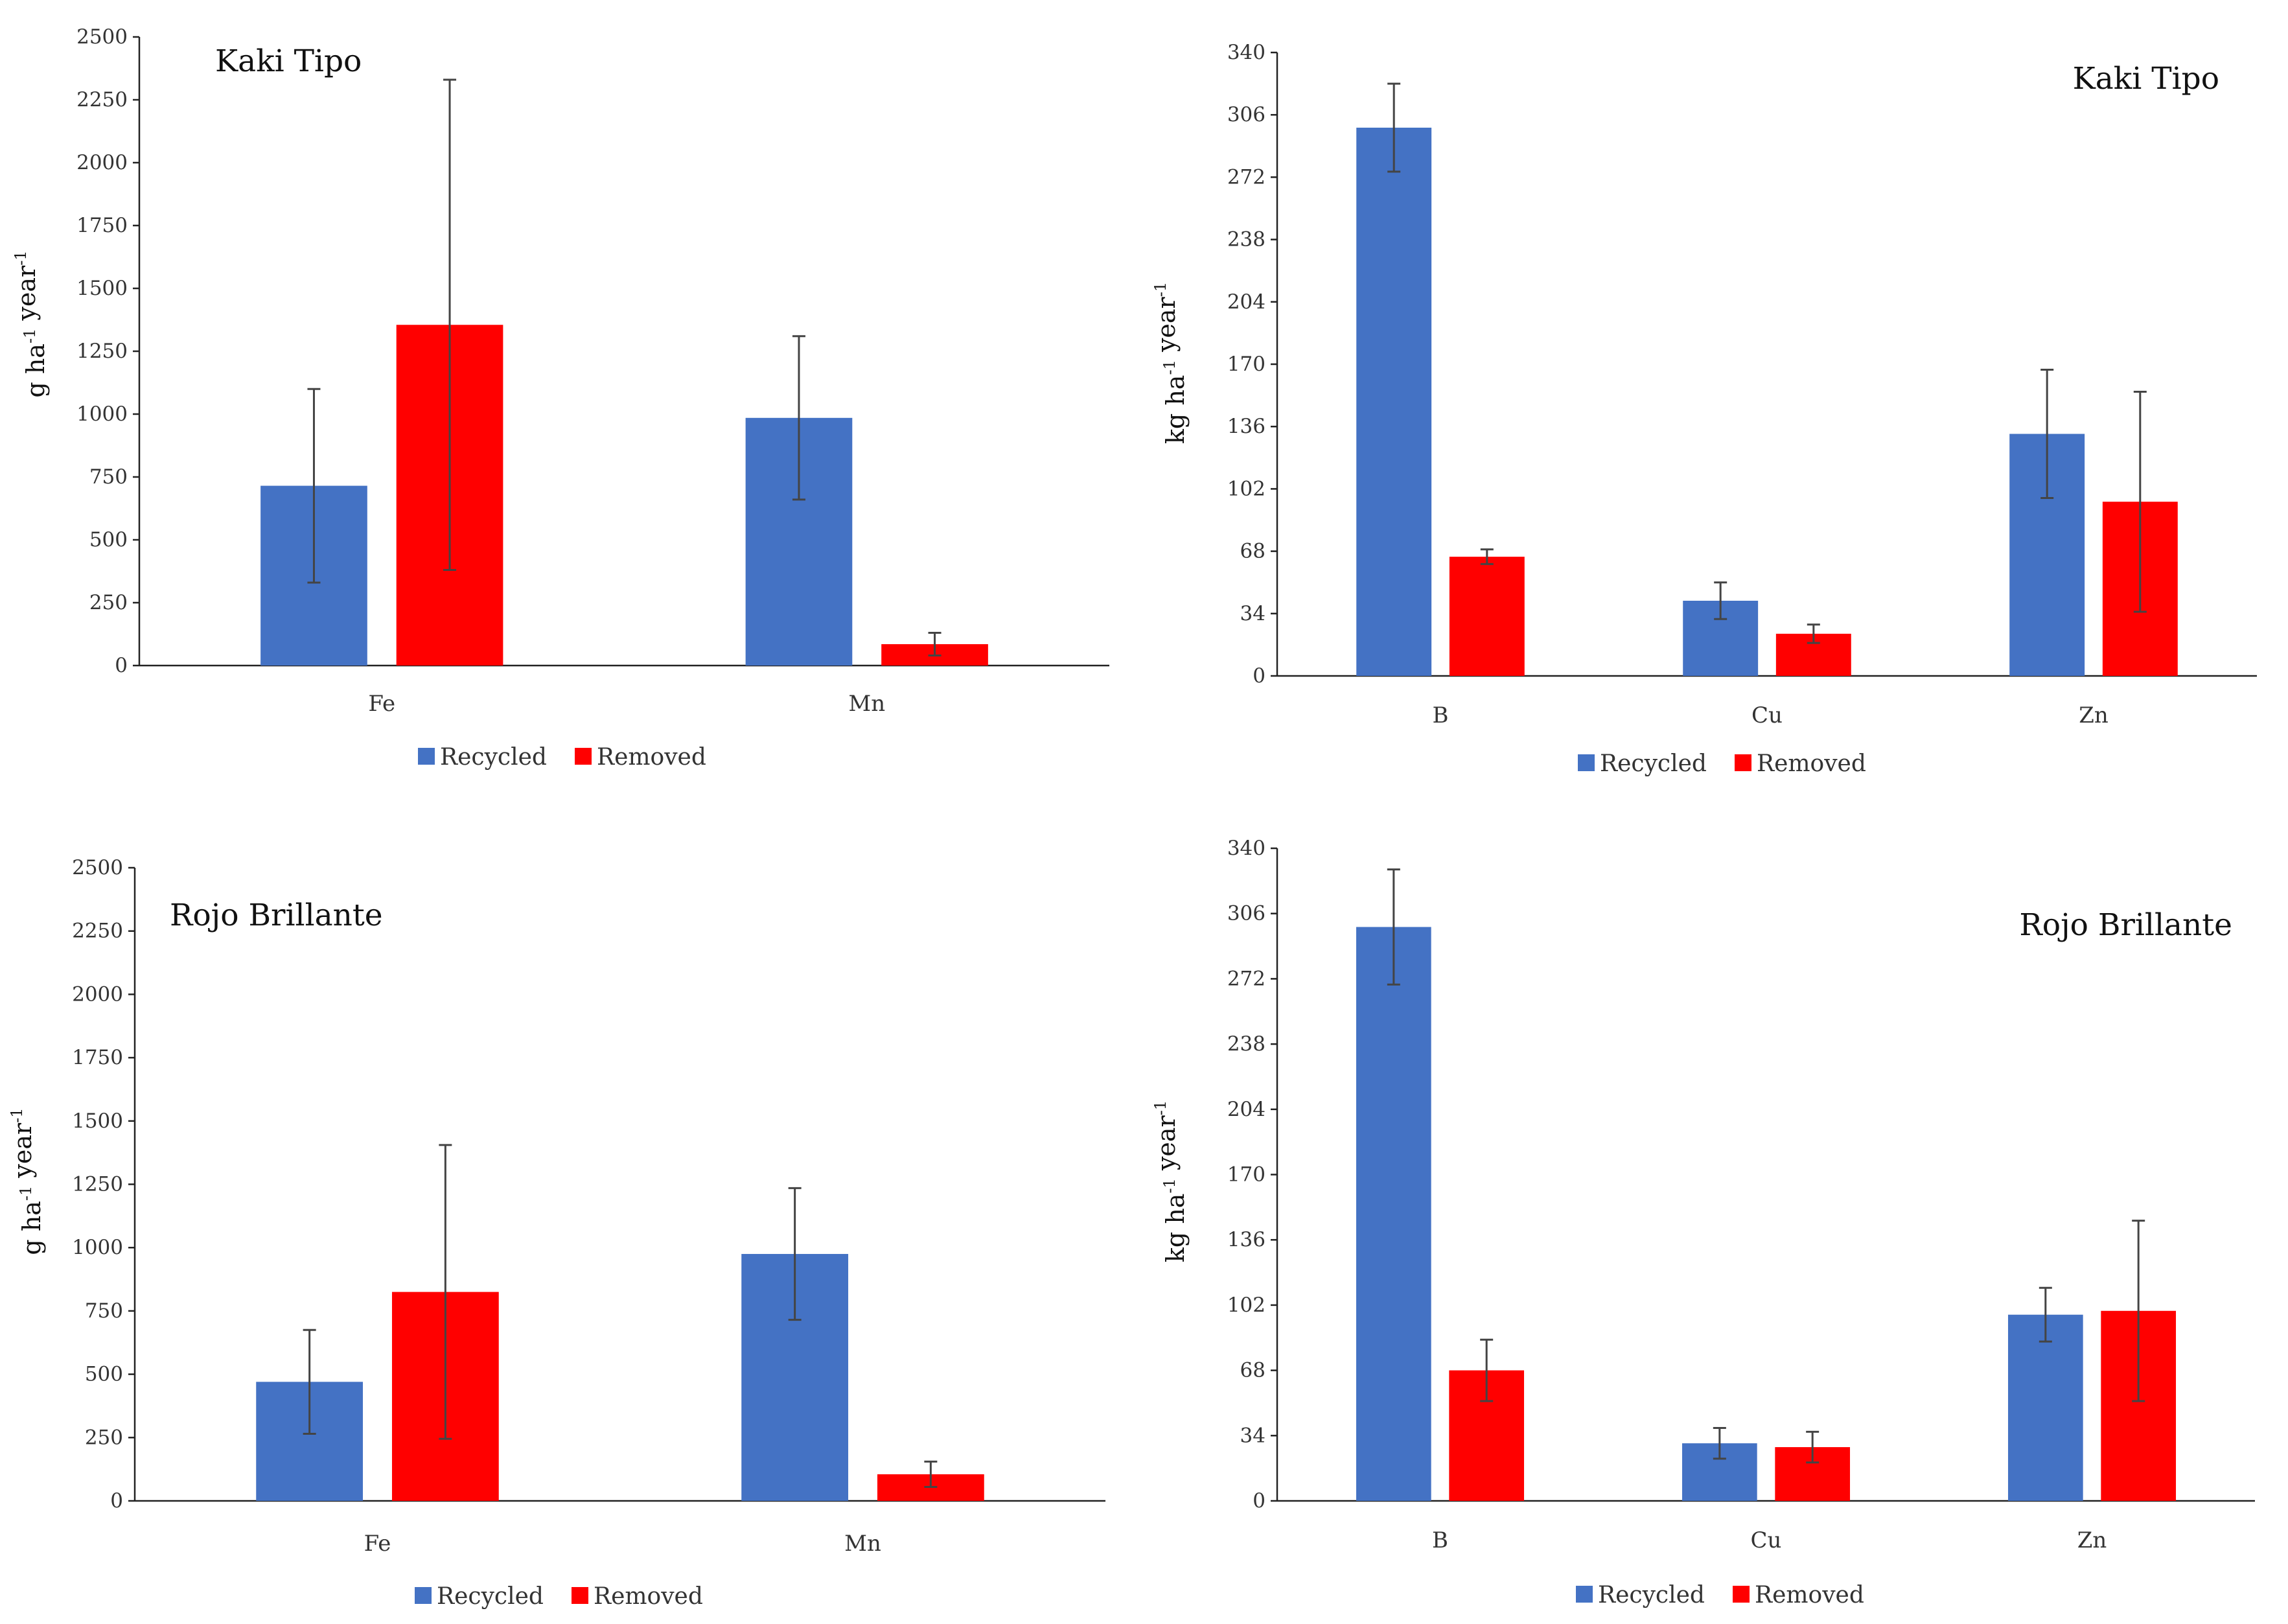  What do you see at coordinates (2094, 715) in the screenshot?
I see `x-category-label: Zn` at bounding box center [2094, 715].